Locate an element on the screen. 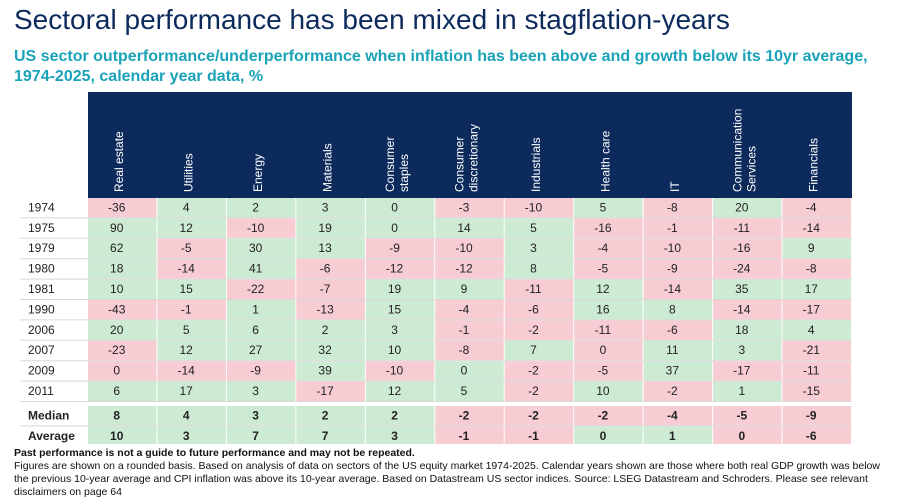 The height and width of the screenshot is (499, 901). cell-value: -6 is located at coordinates (533, 309).